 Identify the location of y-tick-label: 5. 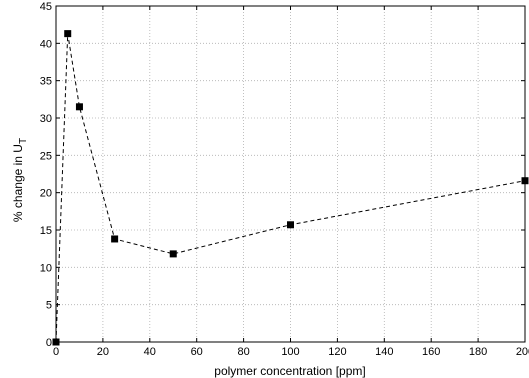
(49, 306).